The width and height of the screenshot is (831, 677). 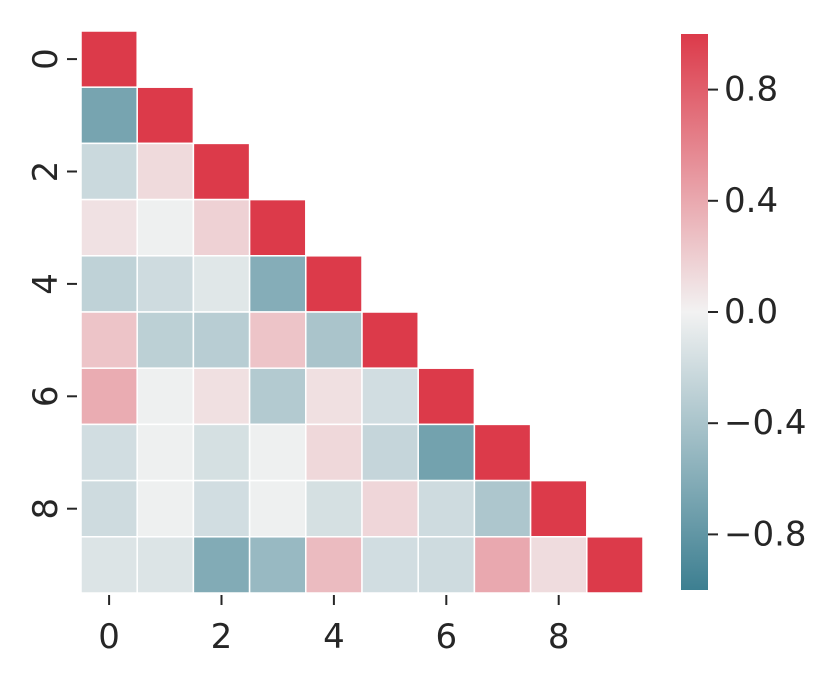 I want to click on x-tick-label: 4, so click(x=334, y=637).